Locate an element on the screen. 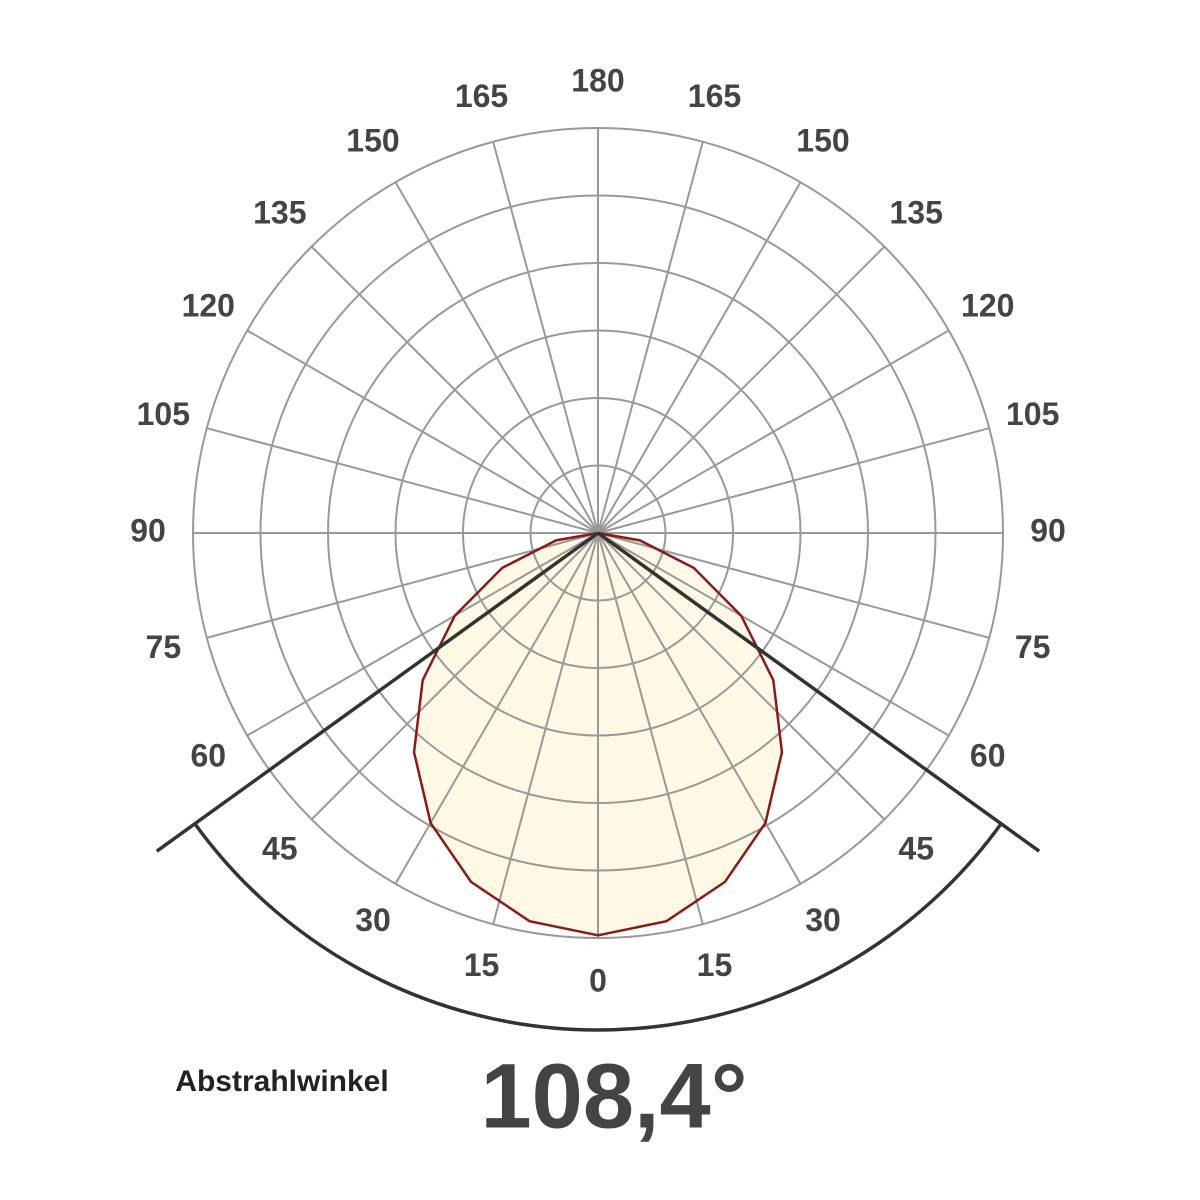  beam-arc is located at coordinates (598, 927).